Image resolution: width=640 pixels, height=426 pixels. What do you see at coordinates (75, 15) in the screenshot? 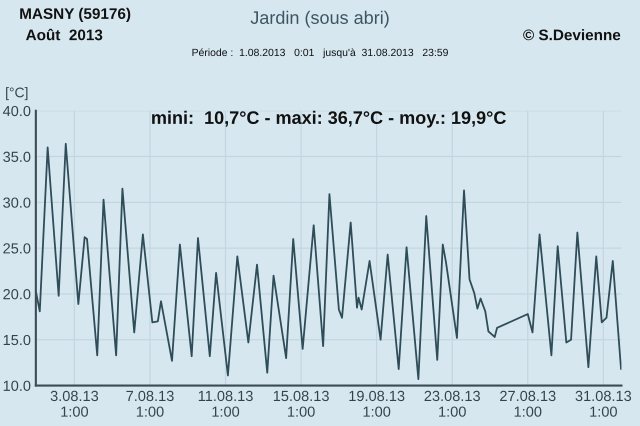
I see `text: MASNY (59176)` at bounding box center [75, 15].